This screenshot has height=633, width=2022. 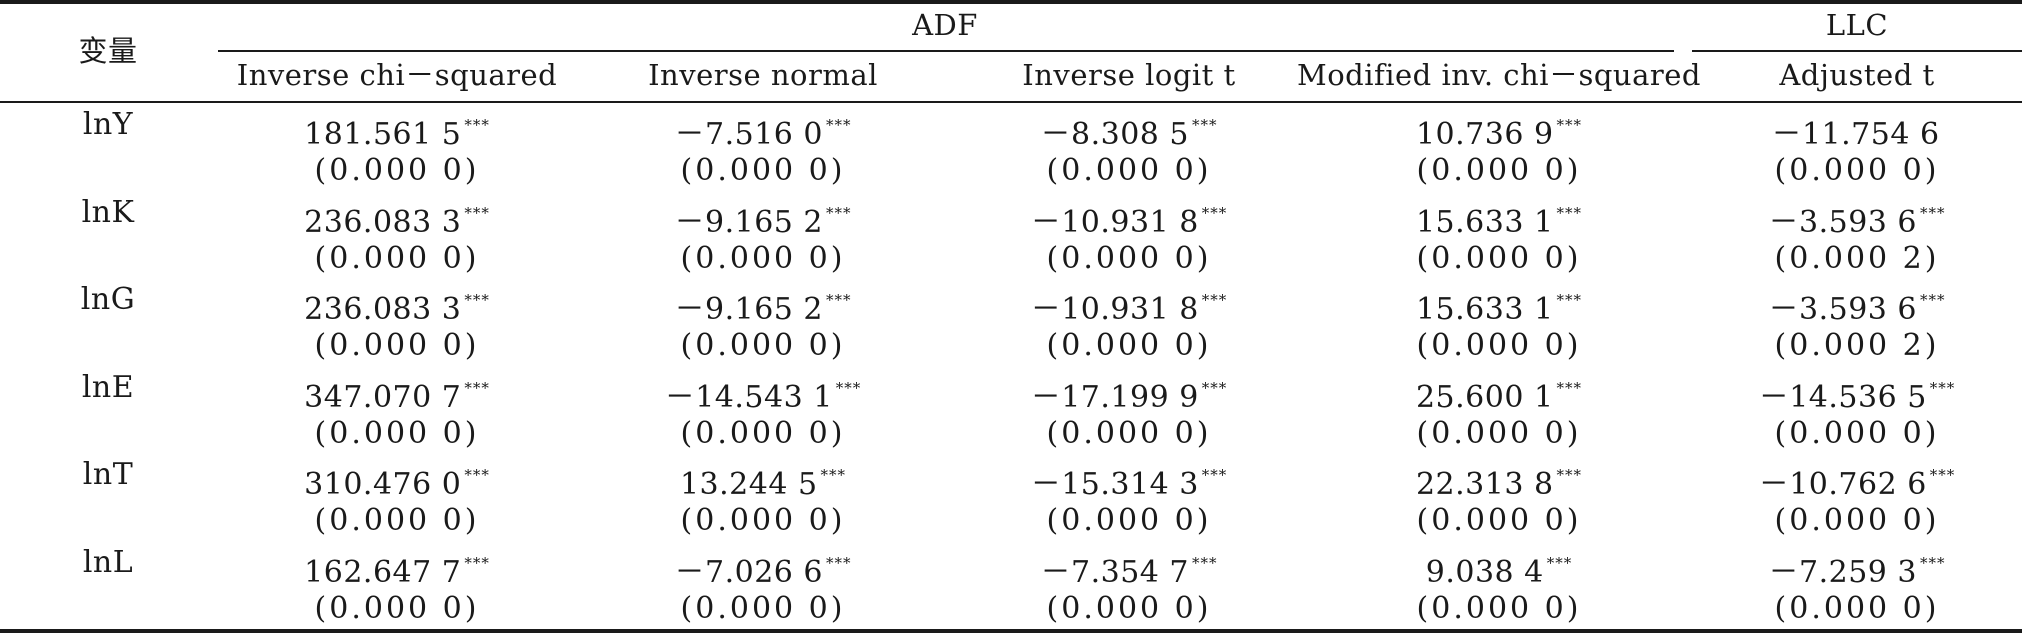 What do you see at coordinates (1856, 130) in the screenshot?
I see `coefficient-cell: －11.754 6` at bounding box center [1856, 130].